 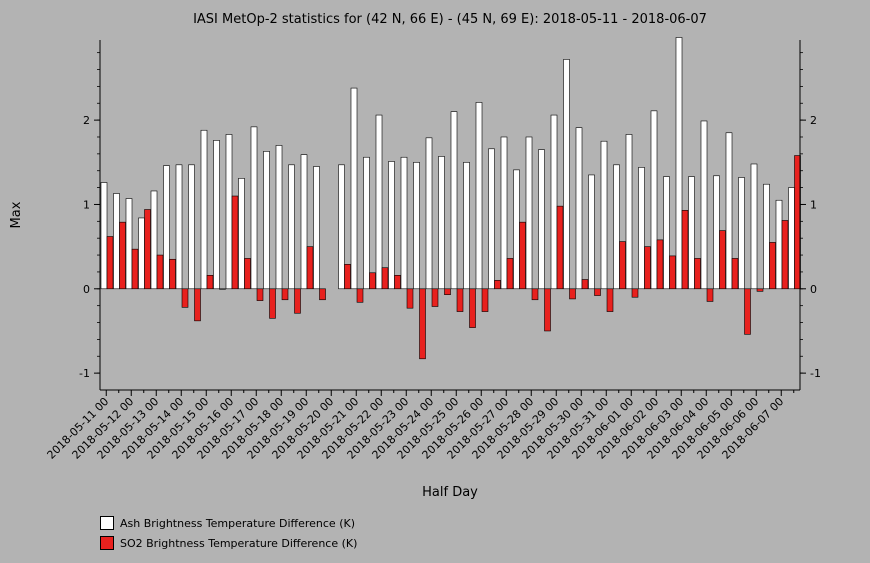 What do you see at coordinates (84, 373) in the screenshot?
I see `y-tick-label-left: -1` at bounding box center [84, 373].